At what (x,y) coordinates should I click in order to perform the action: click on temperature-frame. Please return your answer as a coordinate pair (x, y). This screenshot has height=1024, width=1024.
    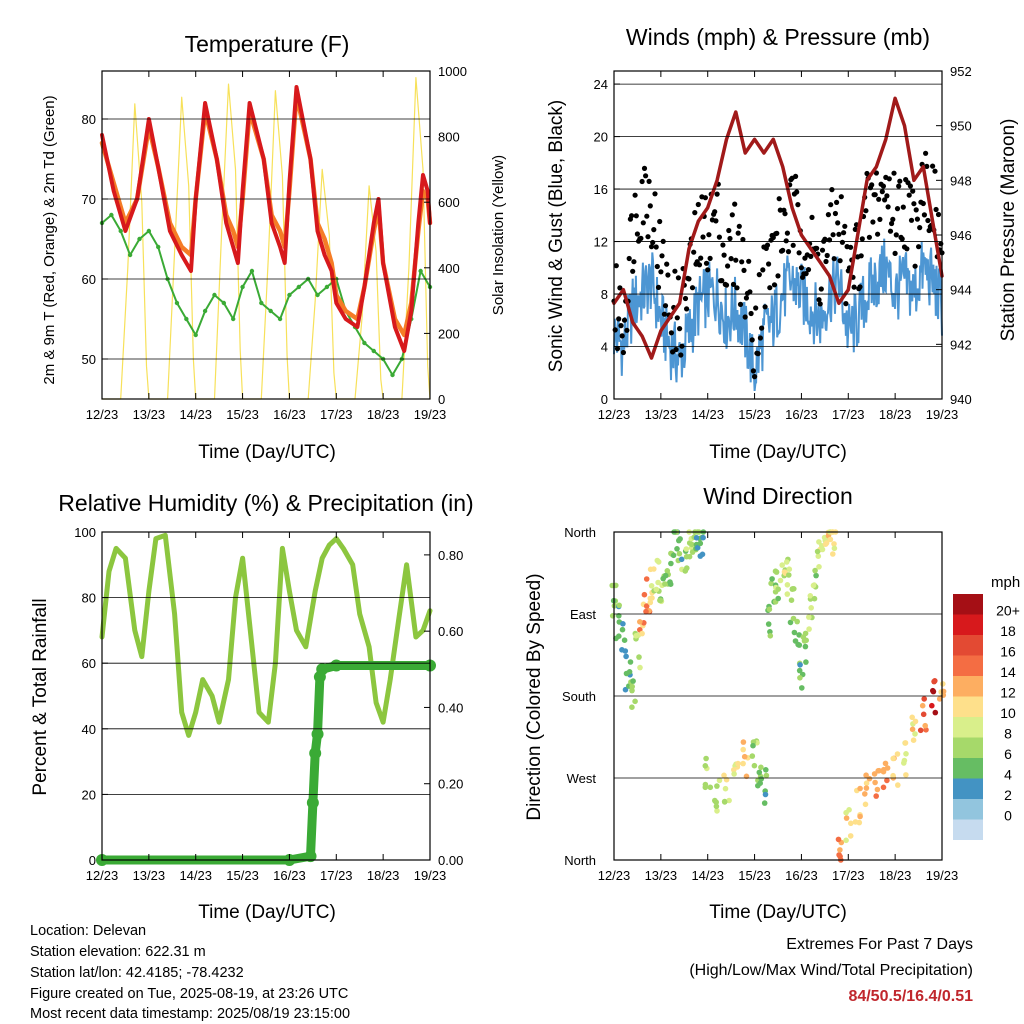
    Looking at the image, I should click on (266, 235).